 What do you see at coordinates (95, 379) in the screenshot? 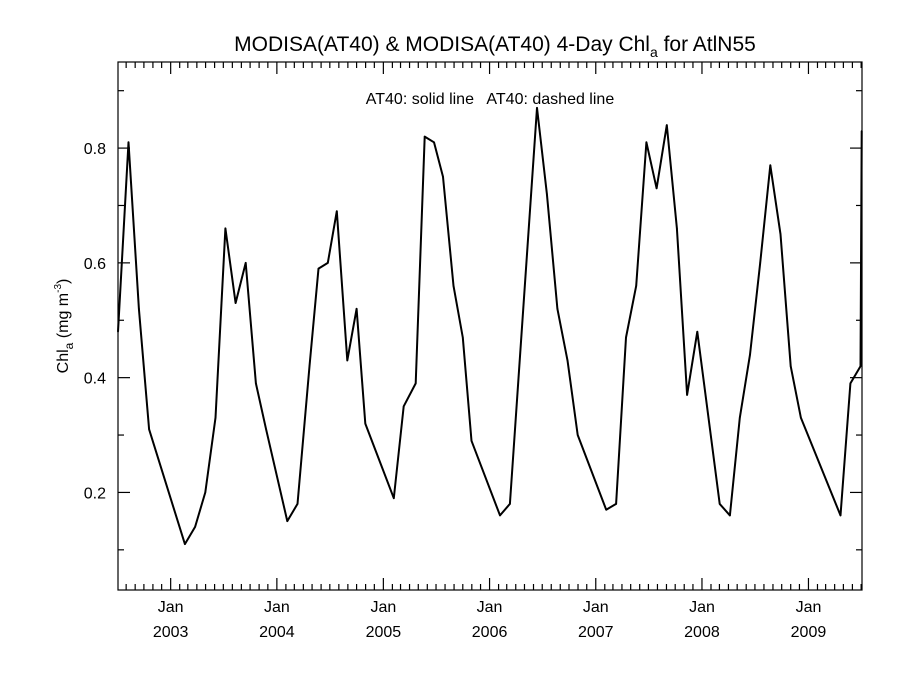
I see `y-tick-label: 0.4` at bounding box center [95, 379].